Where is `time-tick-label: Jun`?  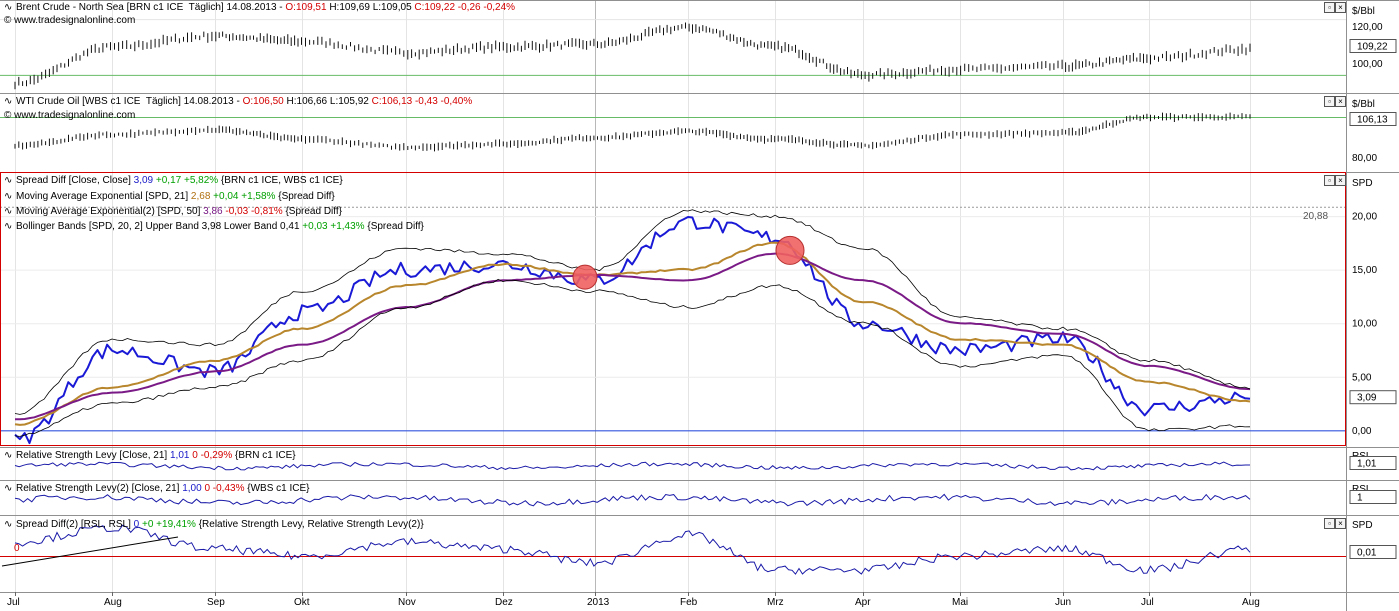
time-tick-label: Jun is located at coordinates (1063, 602).